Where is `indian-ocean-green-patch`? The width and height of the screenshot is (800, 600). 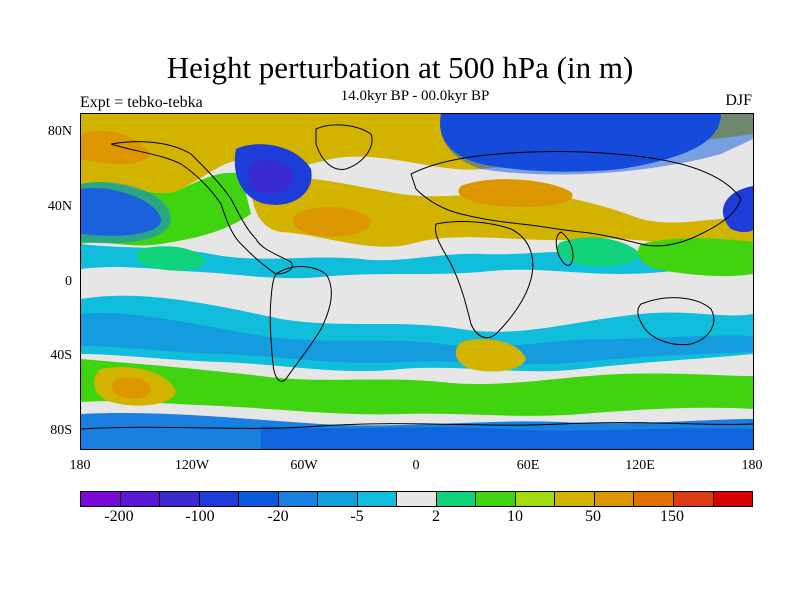
indian-ocean-green-patch is located at coordinates (598, 252).